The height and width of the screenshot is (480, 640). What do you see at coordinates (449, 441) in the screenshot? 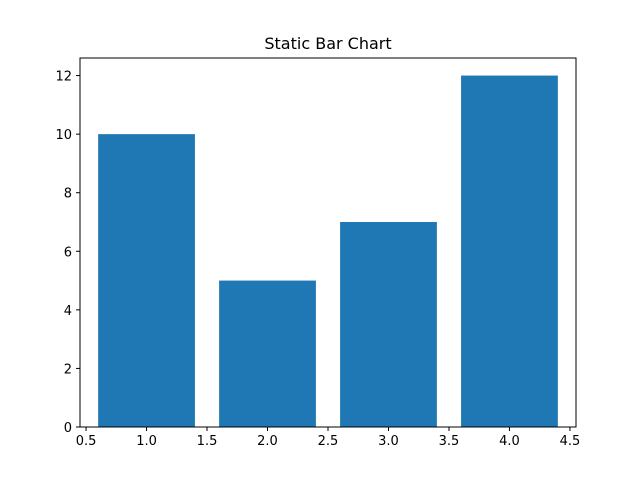
I see `x-tick-label: 3.5` at bounding box center [449, 441].